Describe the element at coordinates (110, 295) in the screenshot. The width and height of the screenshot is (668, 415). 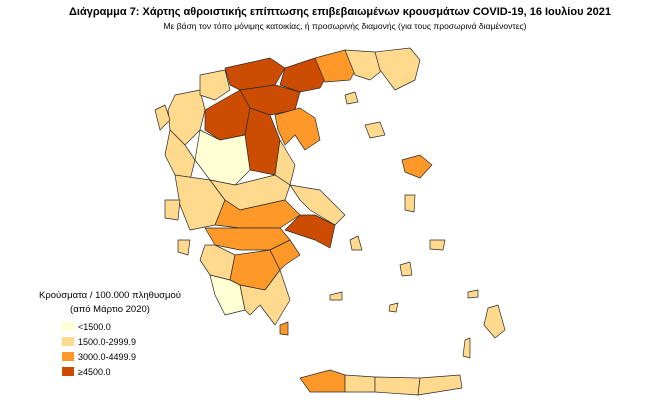
I see `legend-title: Κρούσματα / 100.000 πληθυσμού` at that location.